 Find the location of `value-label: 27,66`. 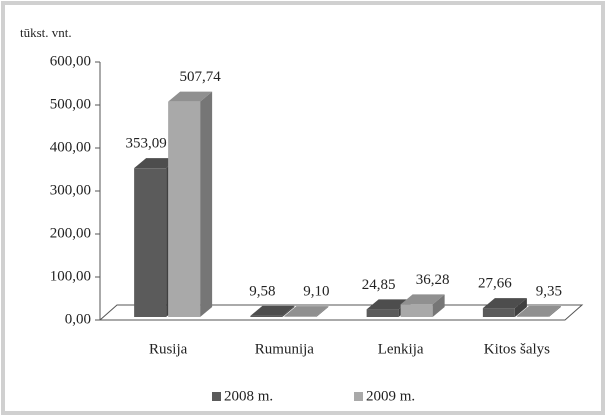

value-label: 27,66 is located at coordinates (495, 284).